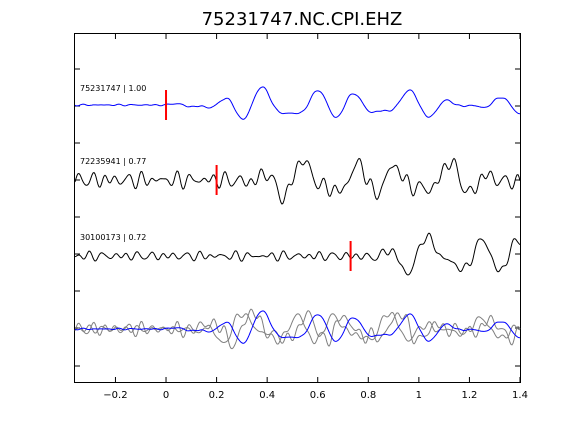 The width and height of the screenshot is (576, 432). I want to click on pick-markers, so click(258, 180).